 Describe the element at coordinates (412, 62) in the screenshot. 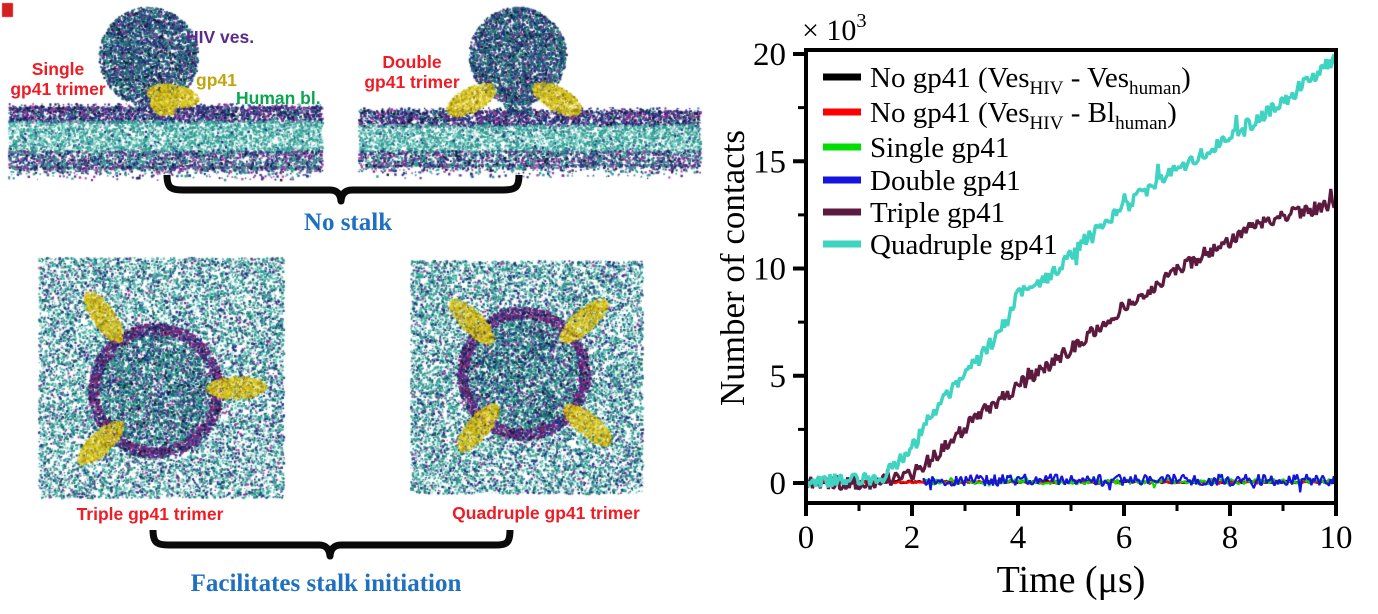

I see `double-trimer-label-line1: Double` at that location.